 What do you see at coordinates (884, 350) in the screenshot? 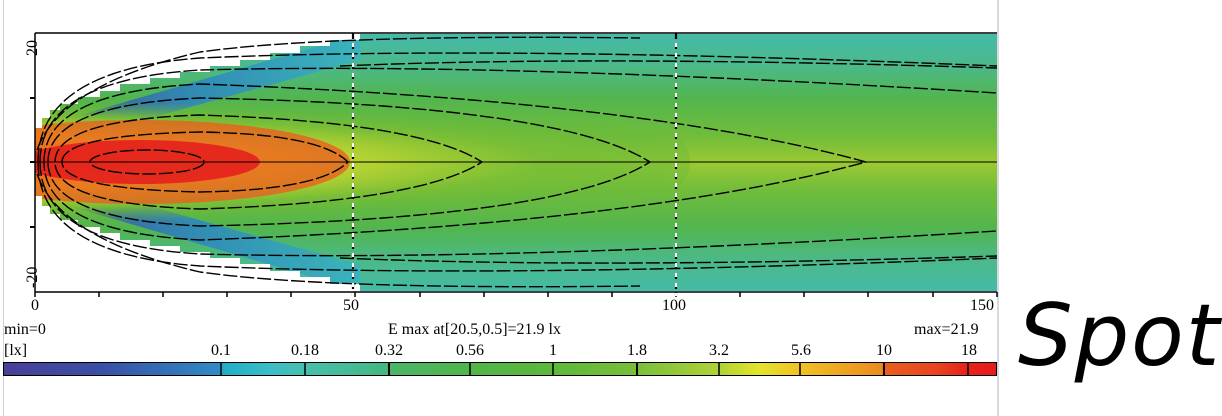
I see `colorbar-label: 10` at bounding box center [884, 350].